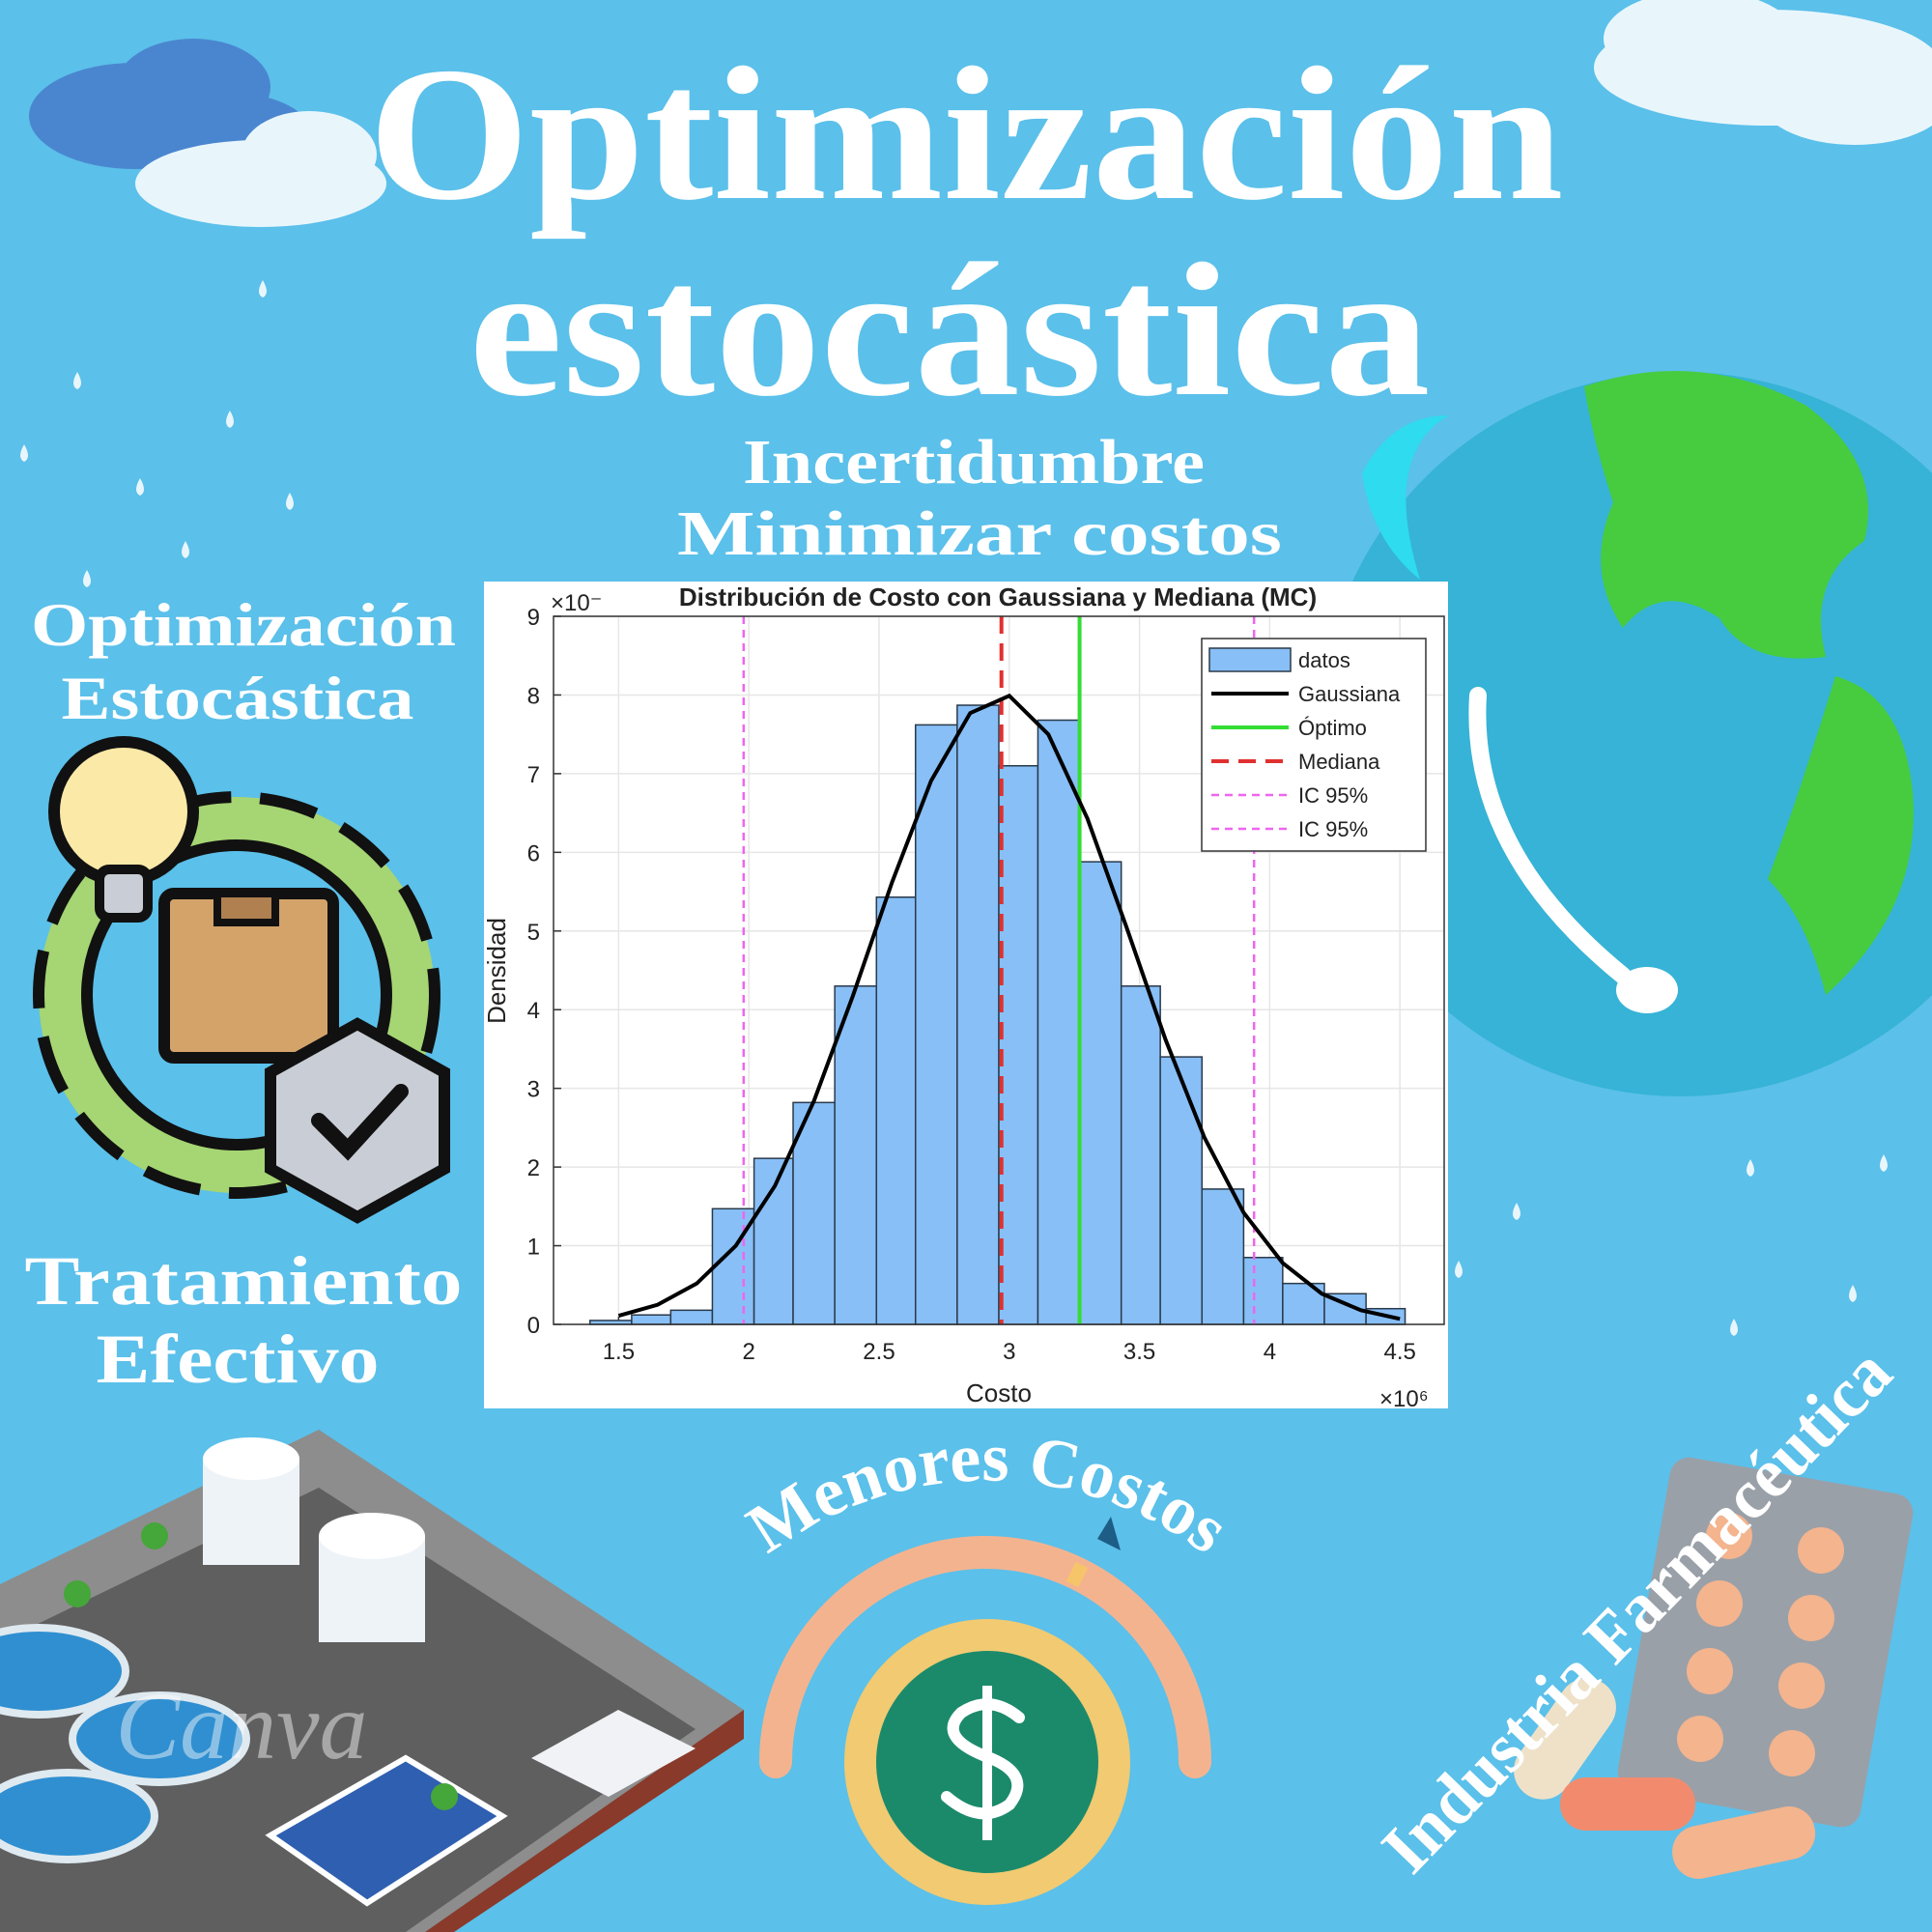  What do you see at coordinates (533, 618) in the screenshot?
I see `y-tick-label: 9` at bounding box center [533, 618].